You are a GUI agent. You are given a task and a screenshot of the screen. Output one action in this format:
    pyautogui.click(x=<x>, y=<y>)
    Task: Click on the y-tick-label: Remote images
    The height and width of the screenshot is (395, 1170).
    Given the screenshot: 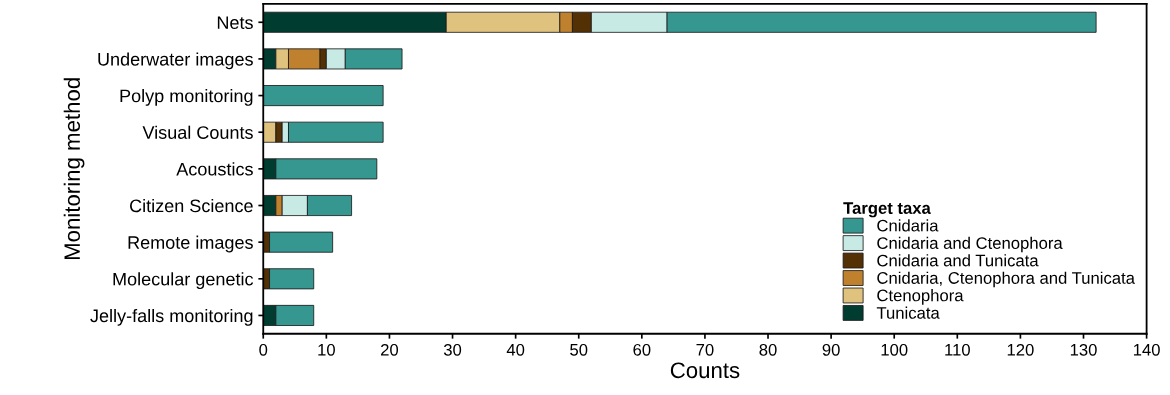 What is the action you would take?
    pyautogui.click(x=190, y=244)
    